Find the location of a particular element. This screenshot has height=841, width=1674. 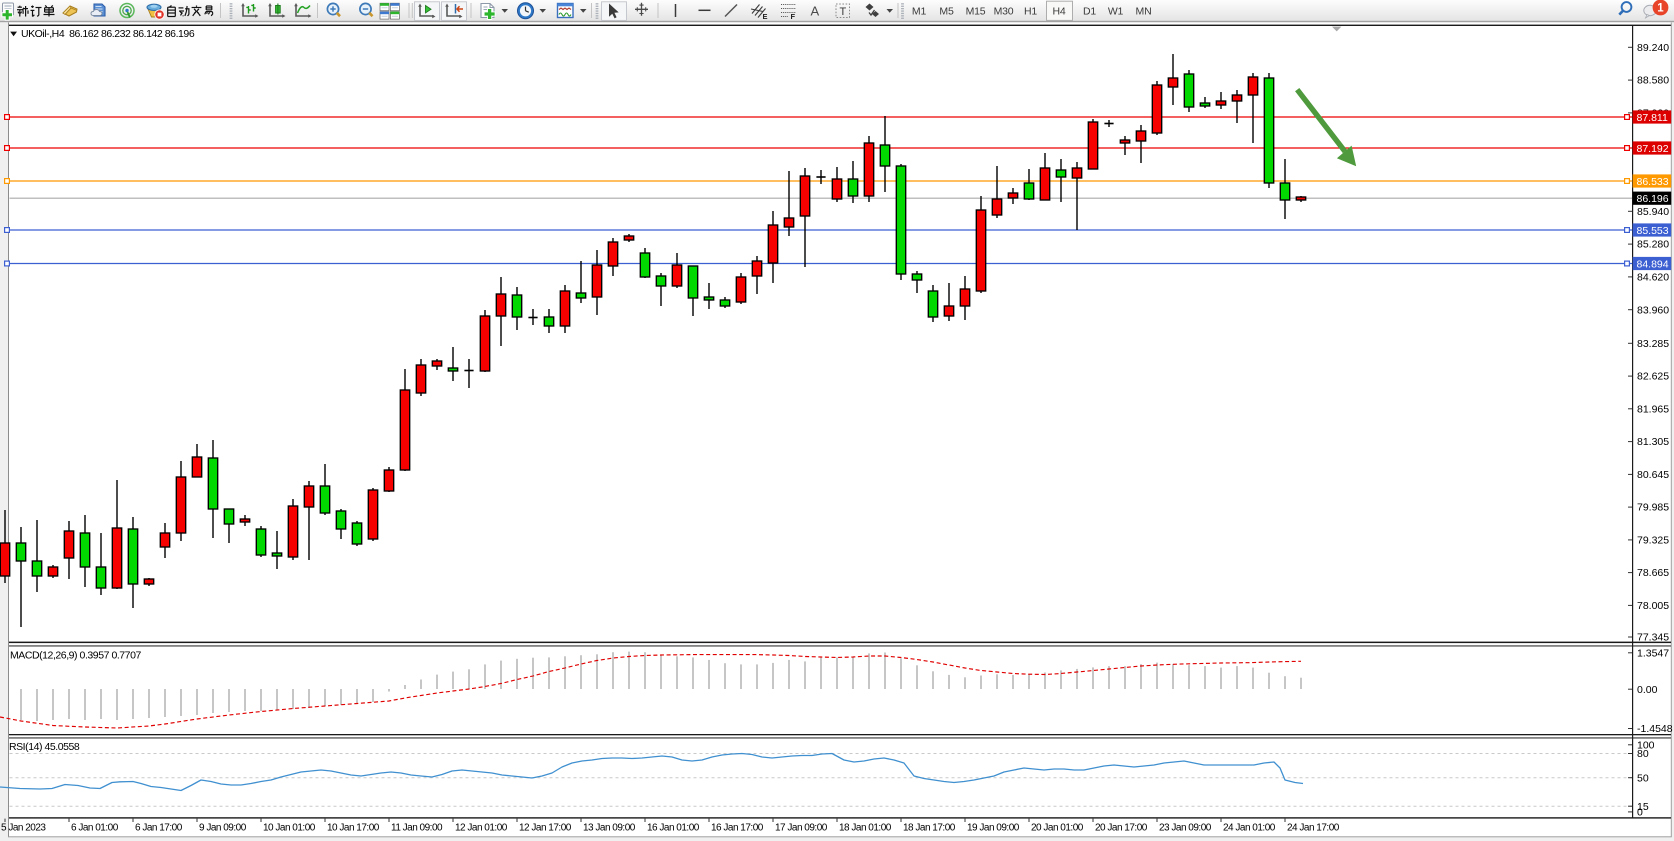

svg-text: 89.240 is located at coordinates (1653, 48).